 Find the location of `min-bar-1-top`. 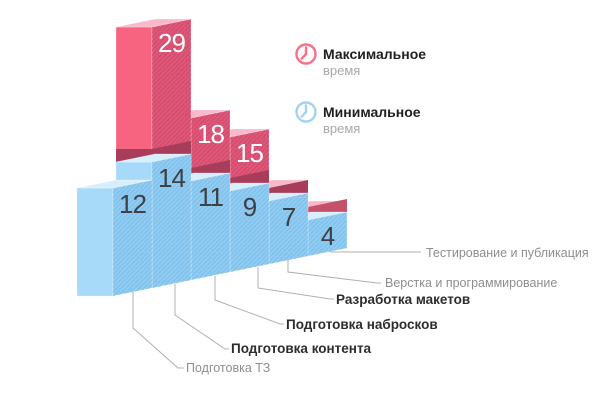

min-bar-1-top is located at coordinates (153, 158).